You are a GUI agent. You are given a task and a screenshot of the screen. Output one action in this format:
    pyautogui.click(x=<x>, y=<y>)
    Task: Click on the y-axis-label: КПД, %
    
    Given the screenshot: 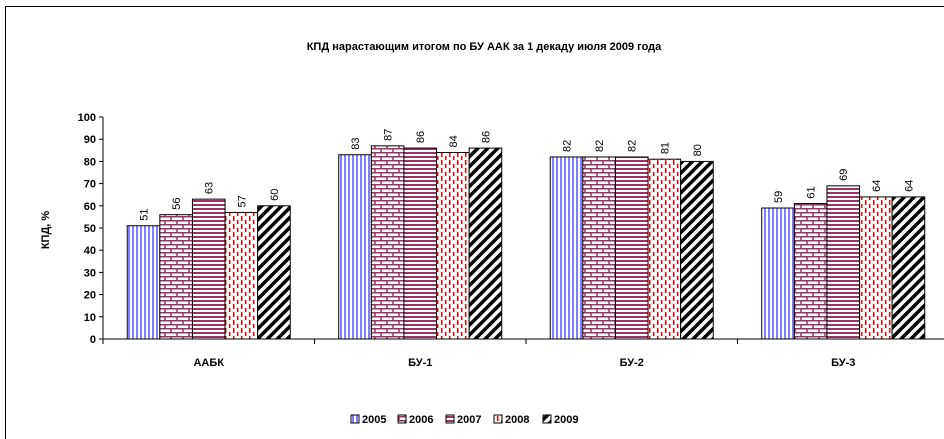 What is the action you would take?
    pyautogui.click(x=46, y=230)
    